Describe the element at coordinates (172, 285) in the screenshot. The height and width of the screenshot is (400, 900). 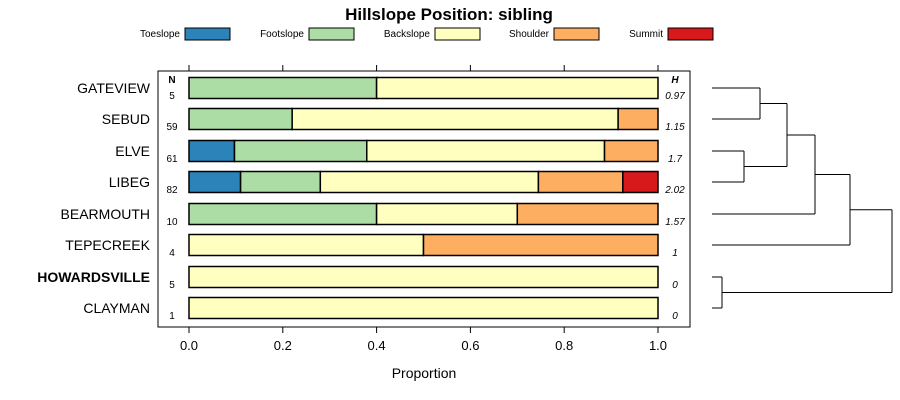
I see `n-value-howardsville: 5` at that location.